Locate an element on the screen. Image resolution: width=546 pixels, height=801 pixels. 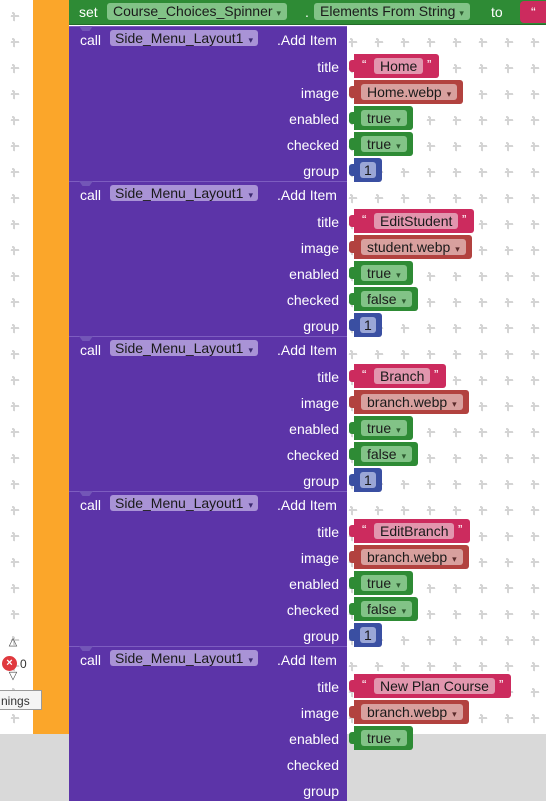
title-value-block: “ New Plan Course ” is located at coordinates (430, 686).